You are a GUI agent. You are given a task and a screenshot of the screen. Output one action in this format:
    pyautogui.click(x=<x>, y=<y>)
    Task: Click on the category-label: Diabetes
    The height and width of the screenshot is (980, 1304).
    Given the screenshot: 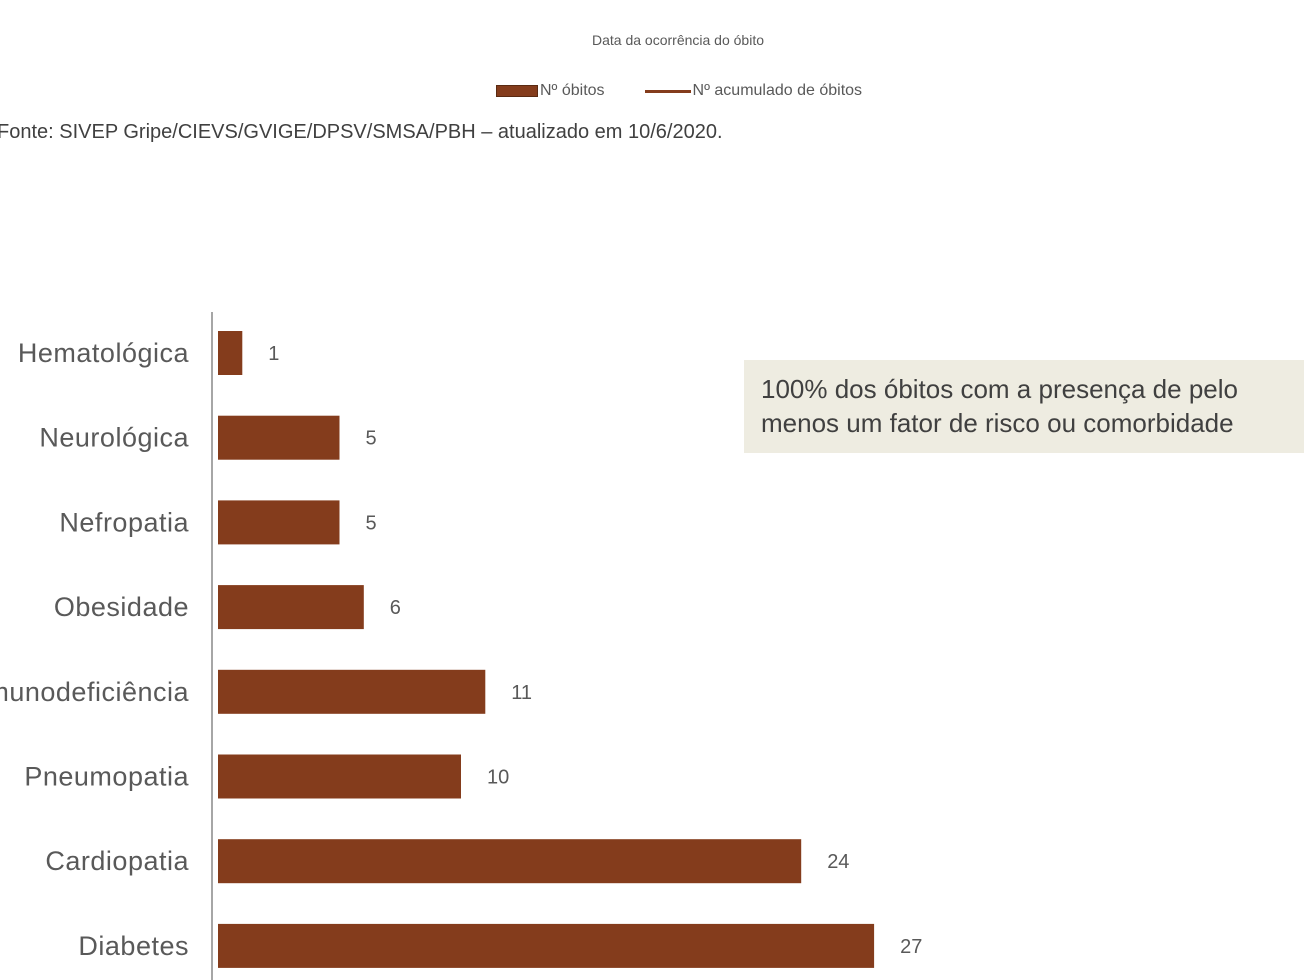 What is the action you would take?
    pyautogui.click(x=133, y=946)
    